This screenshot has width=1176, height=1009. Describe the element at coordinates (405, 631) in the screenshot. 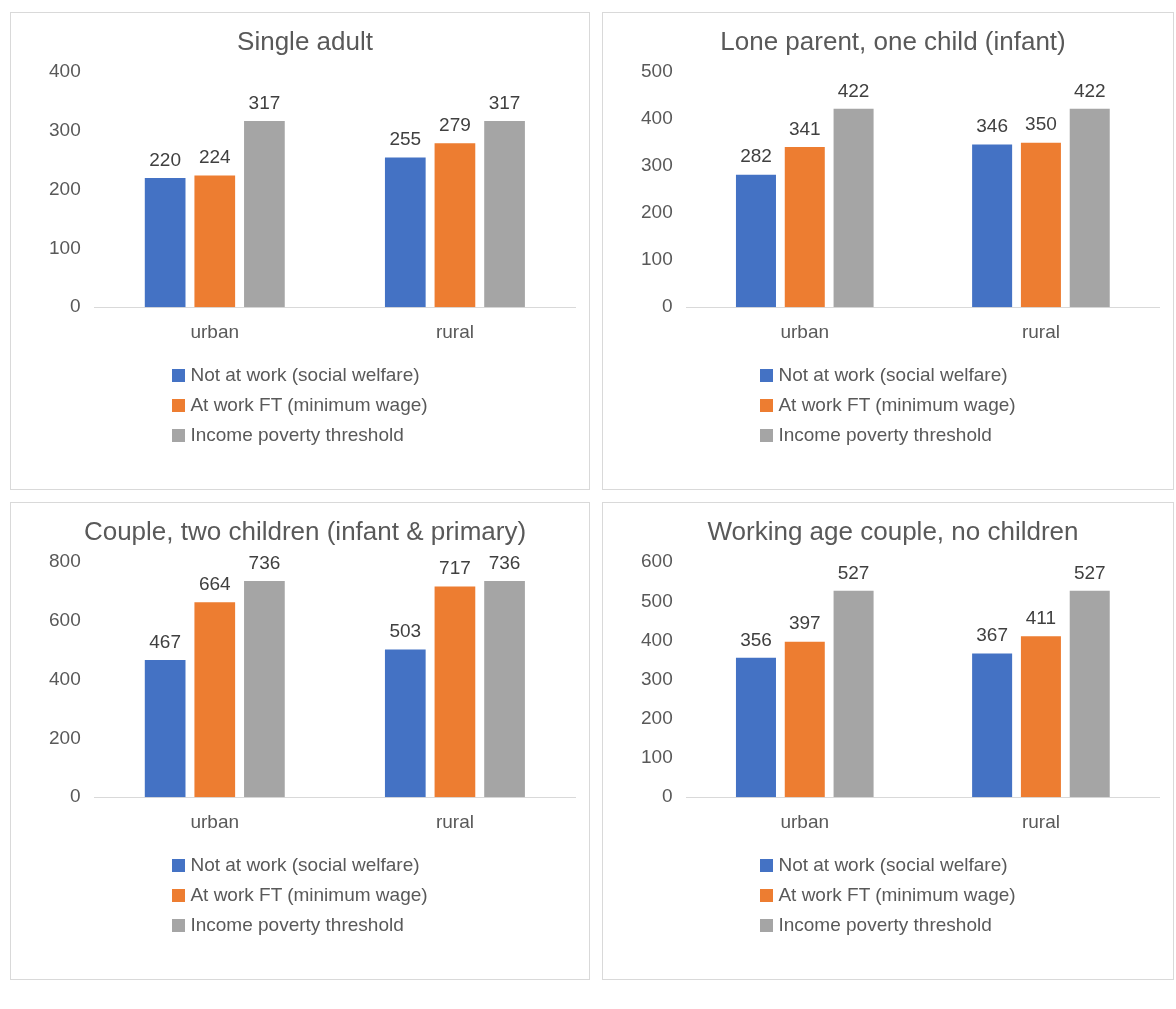

I see `data-label: 503` at that location.